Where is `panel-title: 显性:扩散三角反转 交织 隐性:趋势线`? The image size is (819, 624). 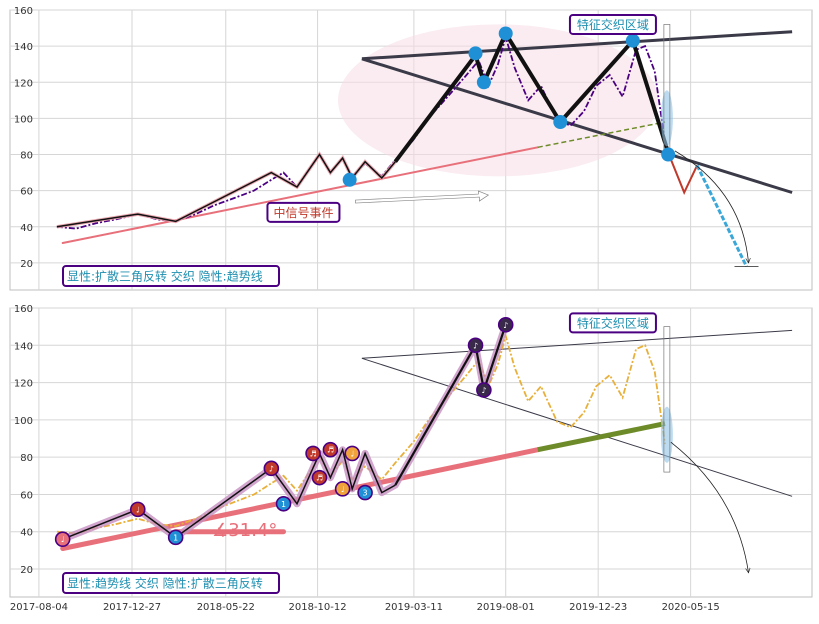
panel-title: 显性:扩散三角反转 交织 隐性:趋势线 is located at coordinates (165, 276).